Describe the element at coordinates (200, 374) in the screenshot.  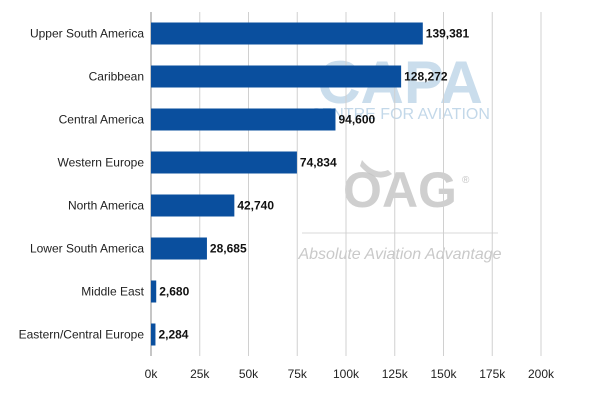
I see `x-tick-label: 25k` at that location.